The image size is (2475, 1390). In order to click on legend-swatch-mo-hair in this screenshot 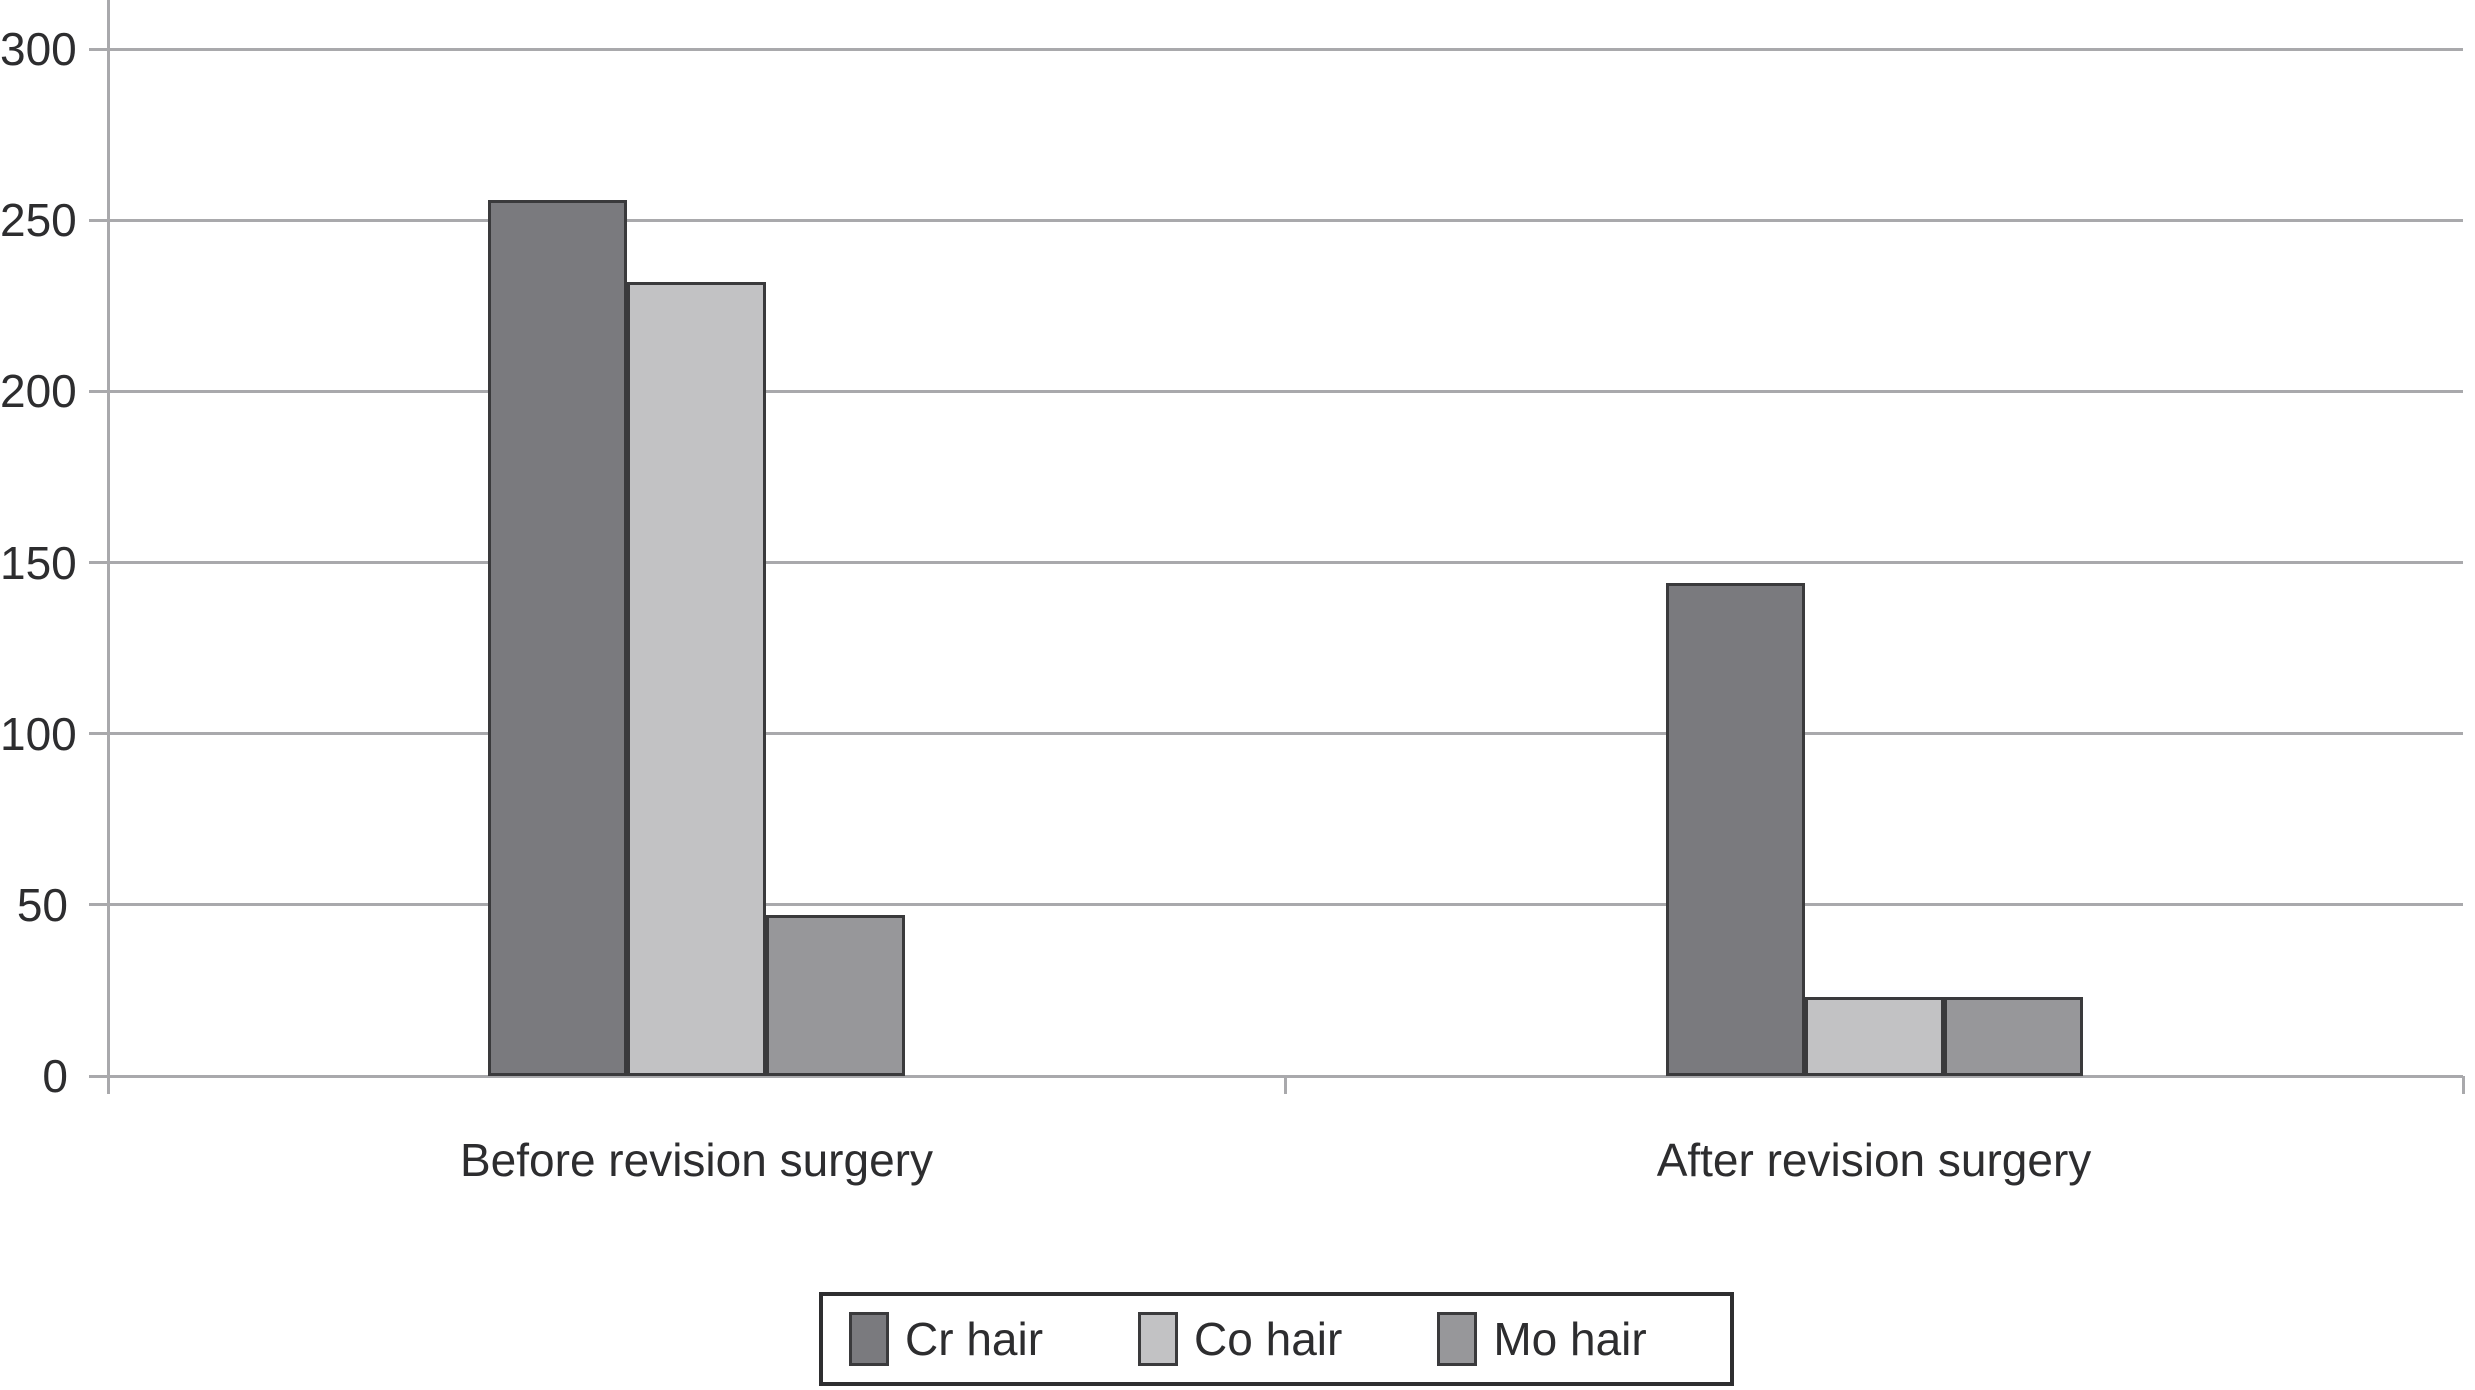, I will do `click(1457, 1339)`.